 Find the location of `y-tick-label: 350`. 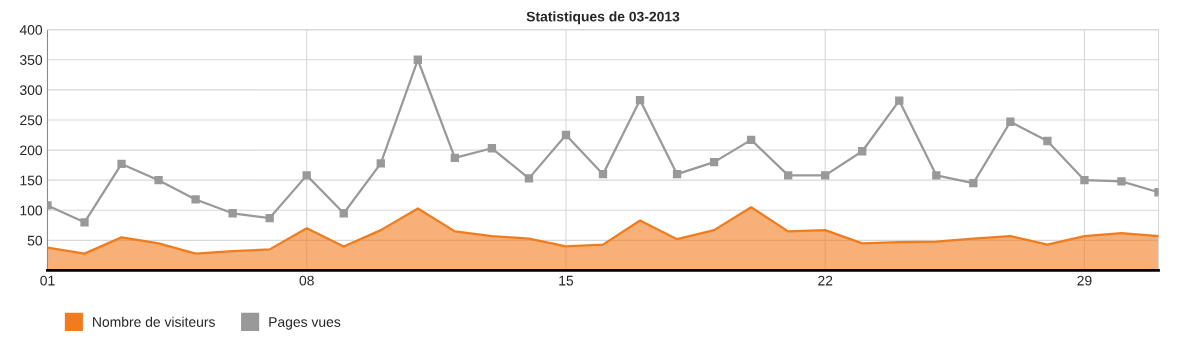

y-tick-label: 350 is located at coordinates (31, 60).